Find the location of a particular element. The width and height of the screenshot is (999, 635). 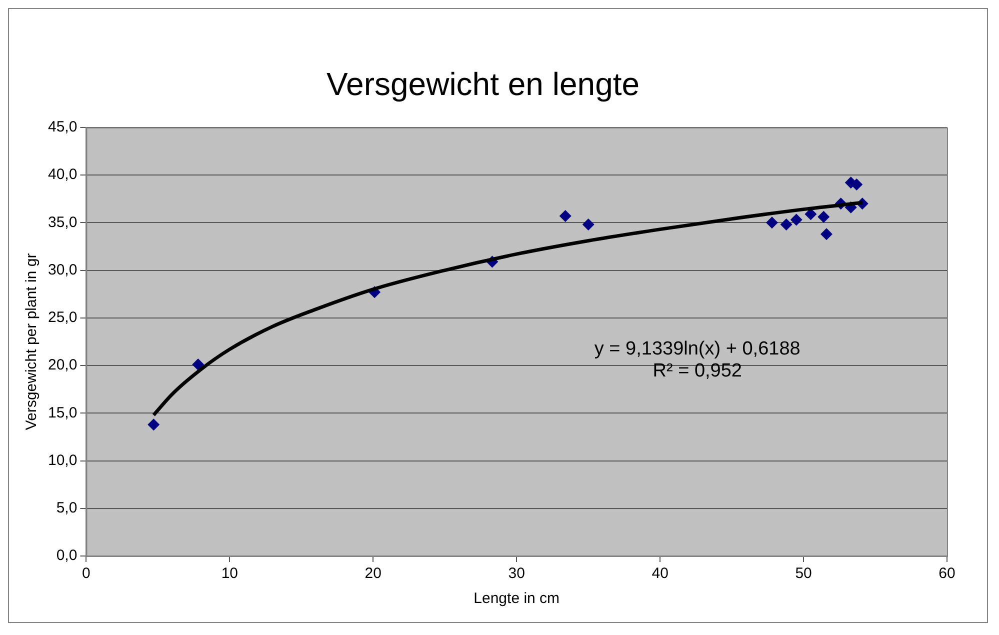

chart-title: Versgewicht en lengte is located at coordinates (483, 84).